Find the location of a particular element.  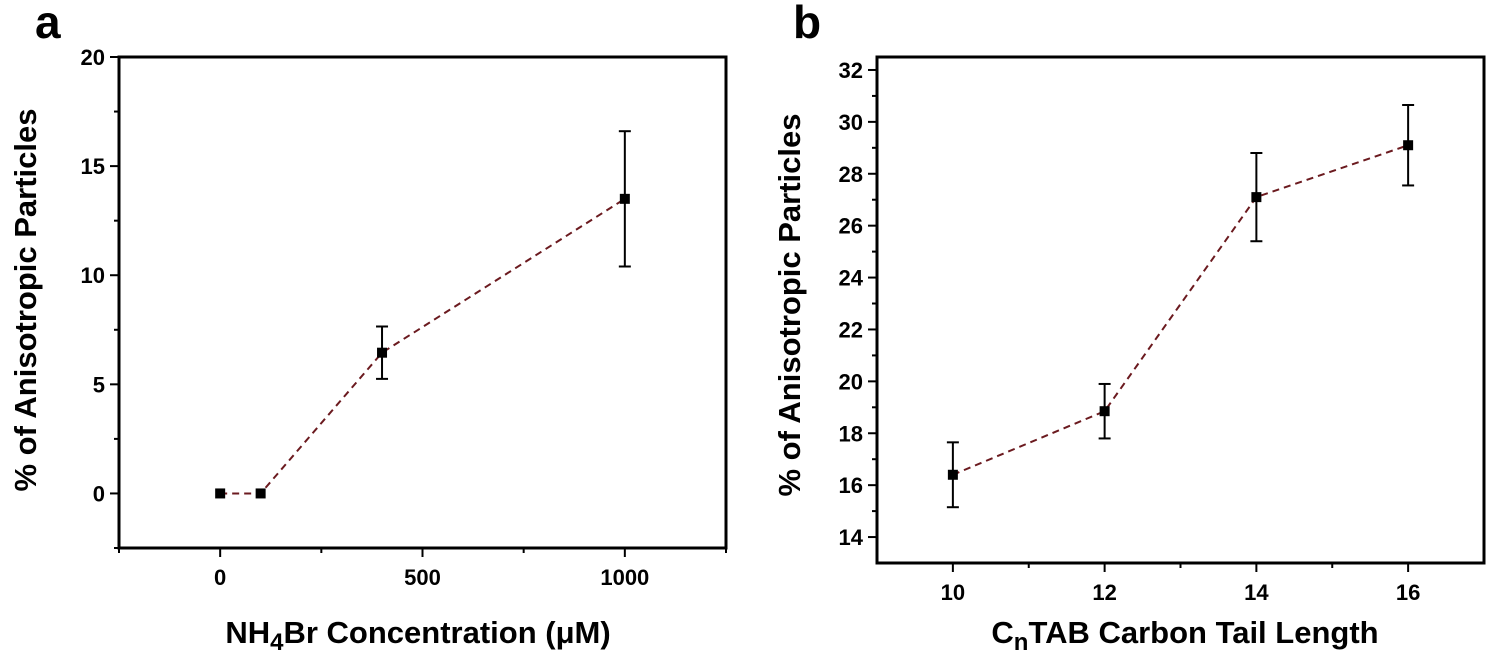

panel-b-xlabel: CnTAB Carbon Tail Length is located at coordinates (1184, 635).